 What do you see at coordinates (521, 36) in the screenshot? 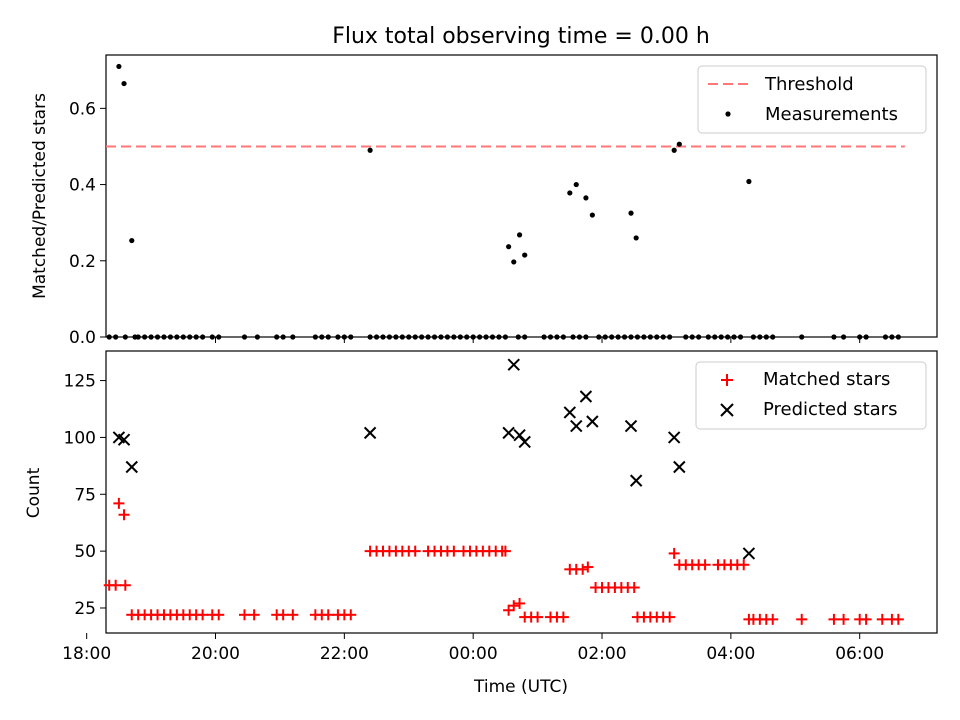
I see `chart-title: Flux total observing time = 0.00 h` at bounding box center [521, 36].